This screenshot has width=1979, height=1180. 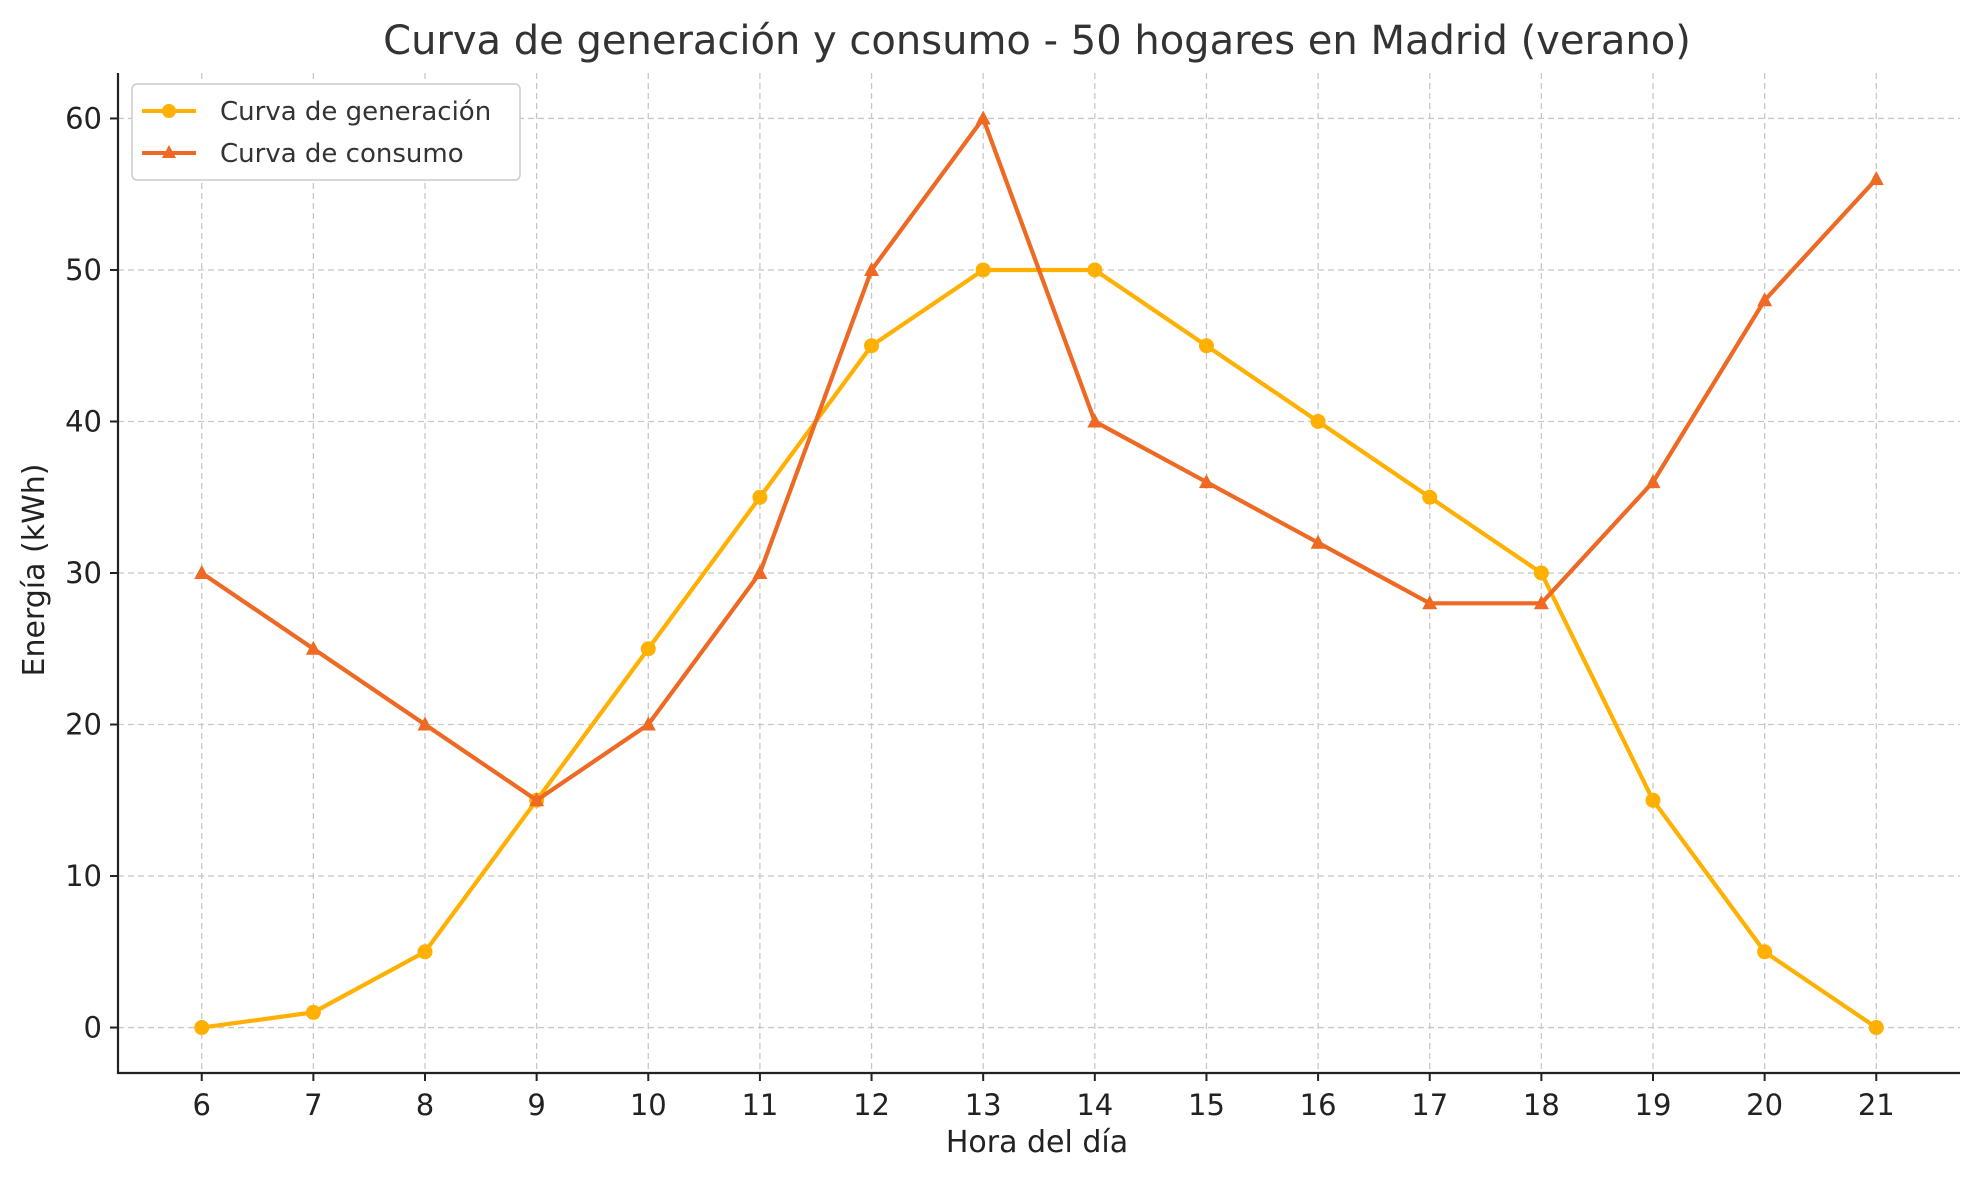 What do you see at coordinates (648, 1105) in the screenshot?
I see `x-tick-label: 10` at bounding box center [648, 1105].